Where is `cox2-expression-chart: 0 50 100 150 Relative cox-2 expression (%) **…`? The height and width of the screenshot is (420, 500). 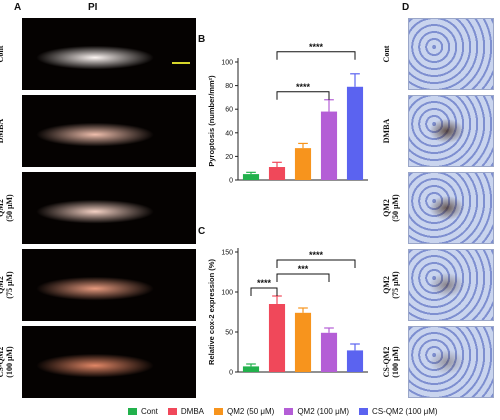 cox2-expression-chart: 0 50 100 150 Relative cox-2 expression (%) **… is located at coordinates (287, 312).